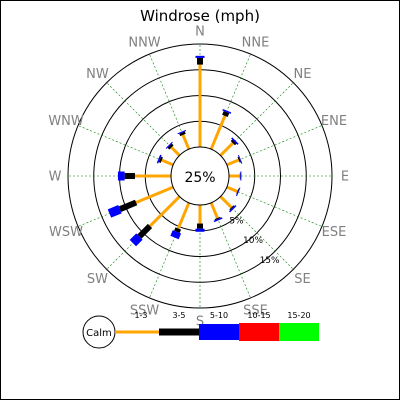 The image size is (400, 400). What do you see at coordinates (236, 221) in the screenshot?
I see `radial-tick-label: 5%` at bounding box center [236, 221].